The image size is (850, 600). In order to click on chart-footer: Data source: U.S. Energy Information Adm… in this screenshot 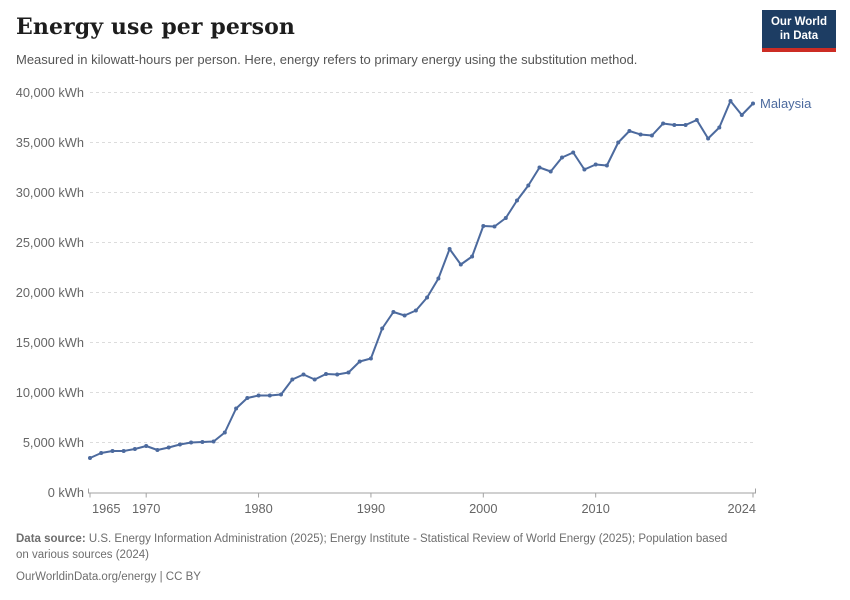, I will do `click(422, 558)`.